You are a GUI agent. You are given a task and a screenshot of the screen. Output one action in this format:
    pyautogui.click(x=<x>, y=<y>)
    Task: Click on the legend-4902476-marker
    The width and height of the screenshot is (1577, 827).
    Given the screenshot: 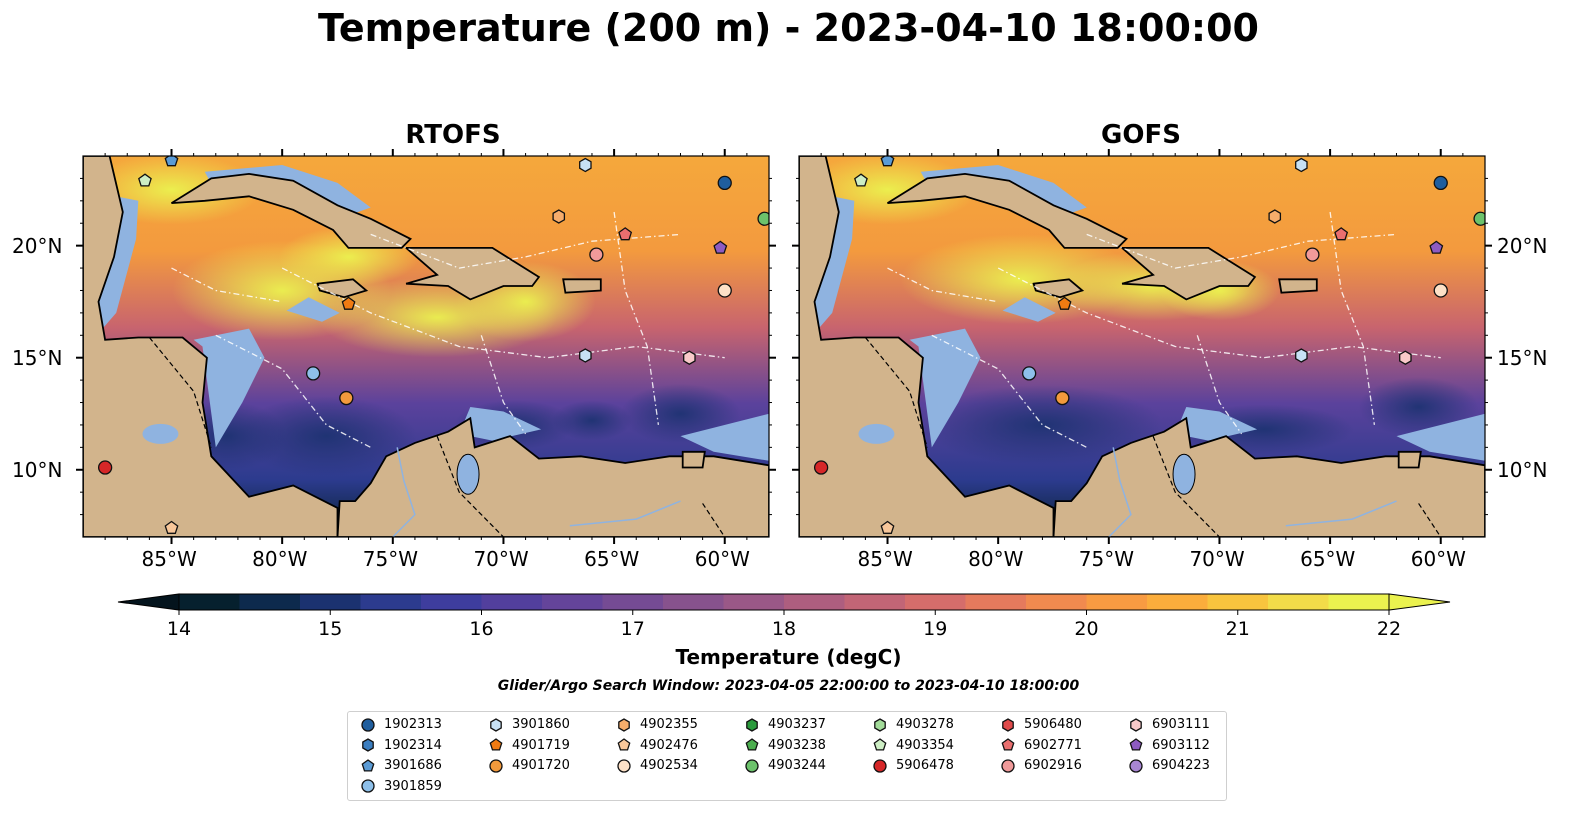 What is the action you would take?
    pyautogui.click(x=624, y=744)
    